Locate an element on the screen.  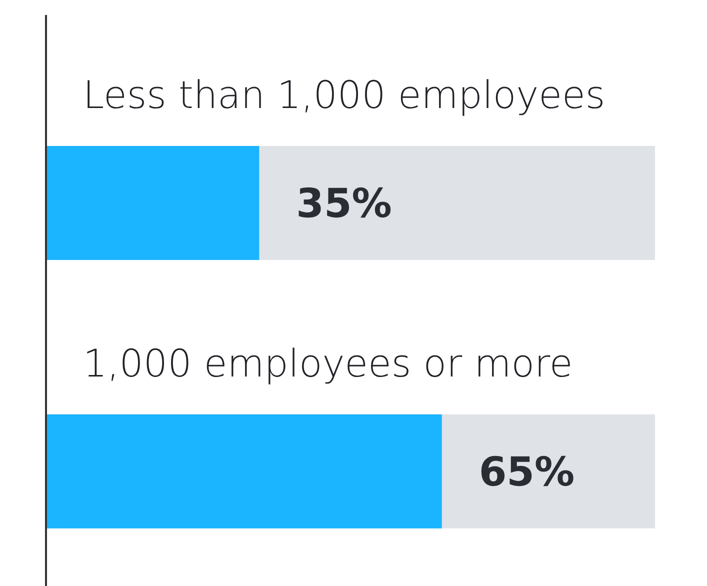
data-label: 35% is located at coordinates (344, 203).